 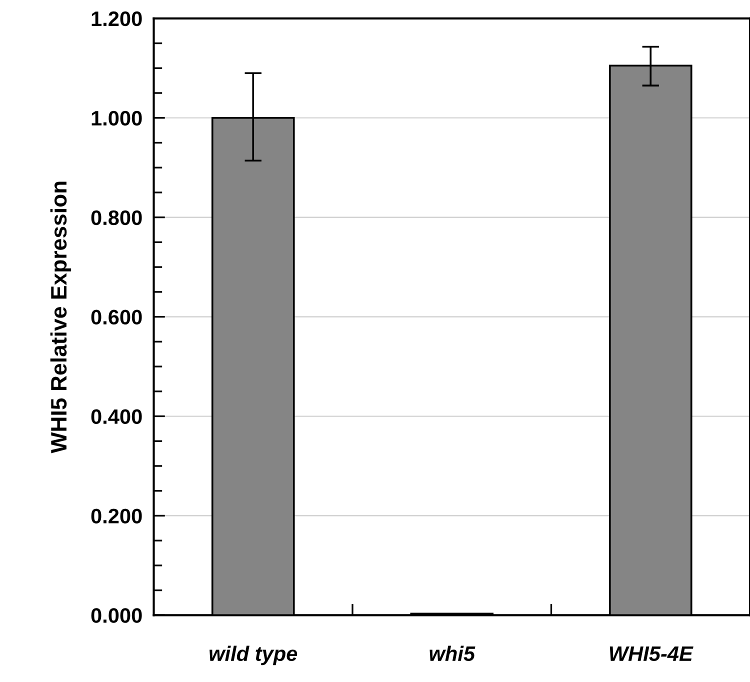 What do you see at coordinates (652, 654) in the screenshot?
I see `x-tick-label: WHI5-4E` at bounding box center [652, 654].